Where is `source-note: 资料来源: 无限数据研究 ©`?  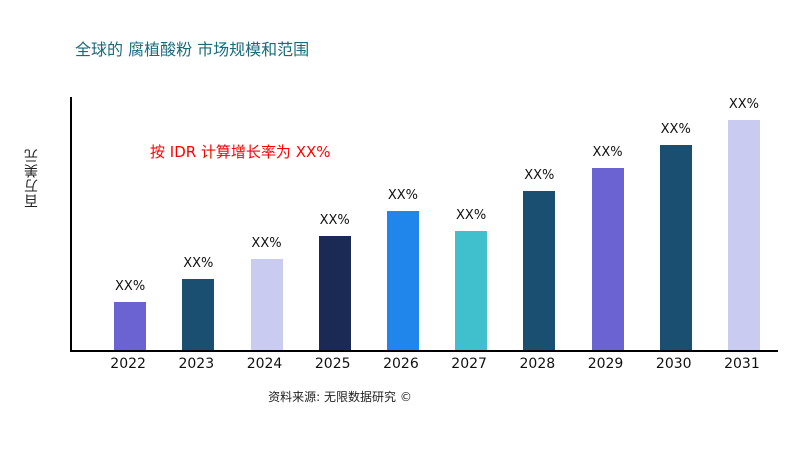
source-note: 资料来源: 无限数据研究 © is located at coordinates (340, 397).